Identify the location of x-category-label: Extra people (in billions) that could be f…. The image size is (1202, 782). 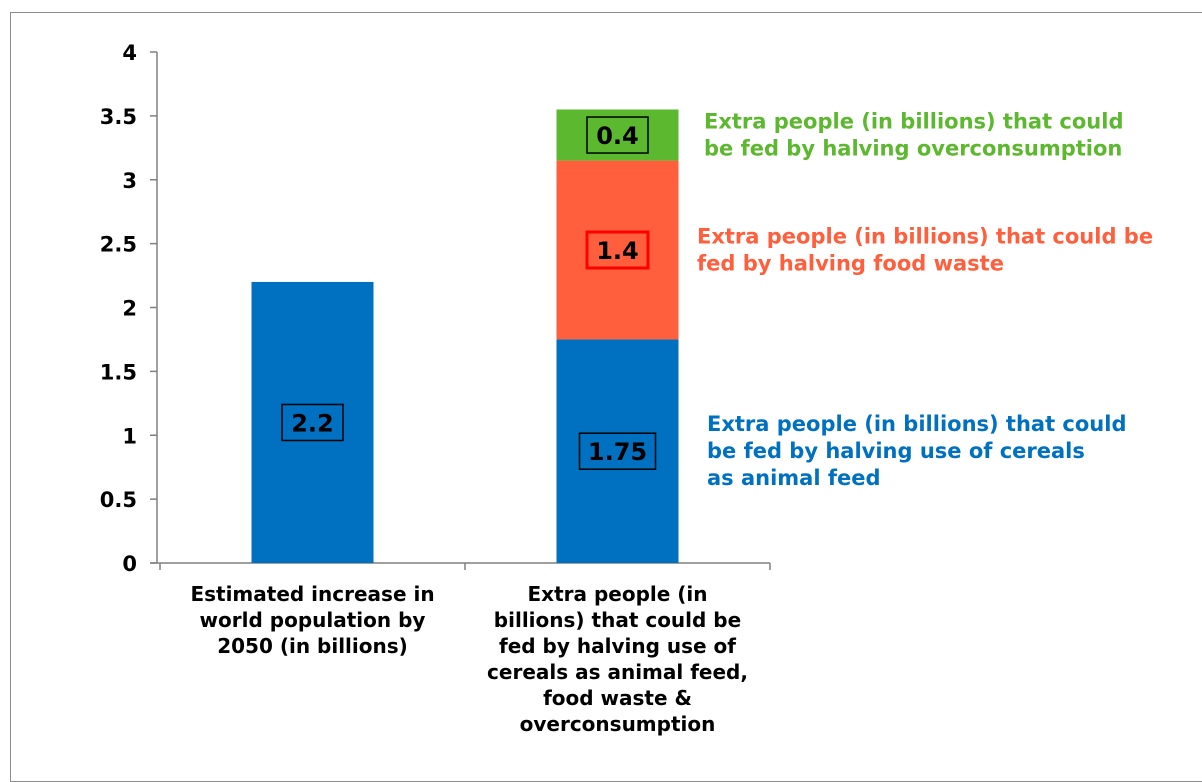
(617, 659).